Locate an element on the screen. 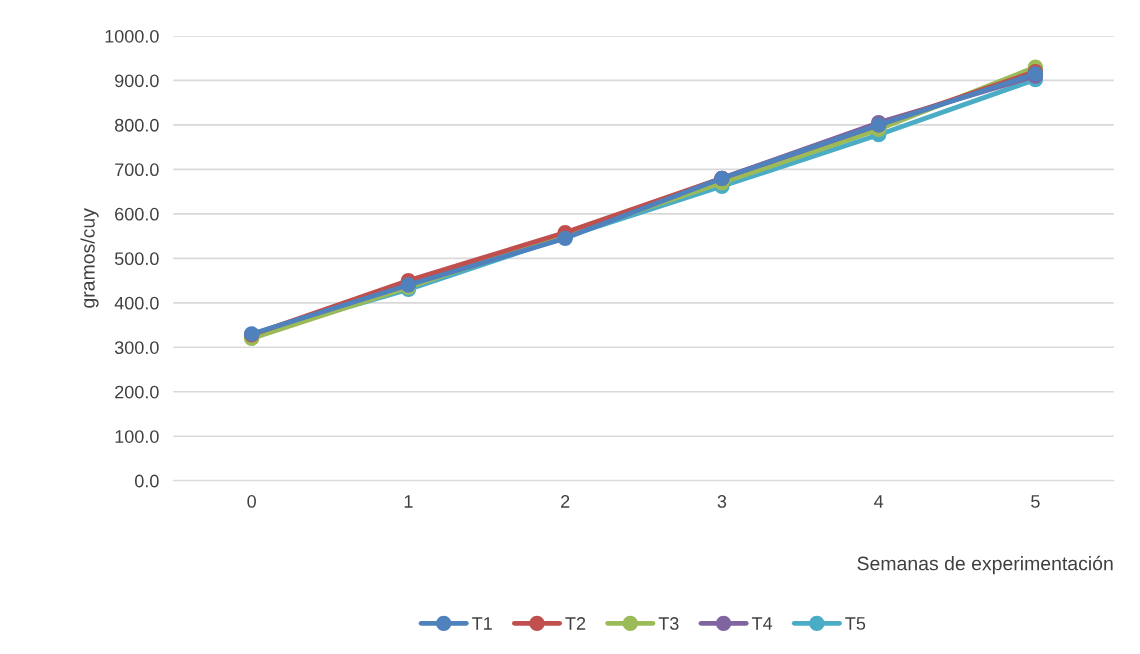  y-tick-label: 400.0 is located at coordinates (136, 303).